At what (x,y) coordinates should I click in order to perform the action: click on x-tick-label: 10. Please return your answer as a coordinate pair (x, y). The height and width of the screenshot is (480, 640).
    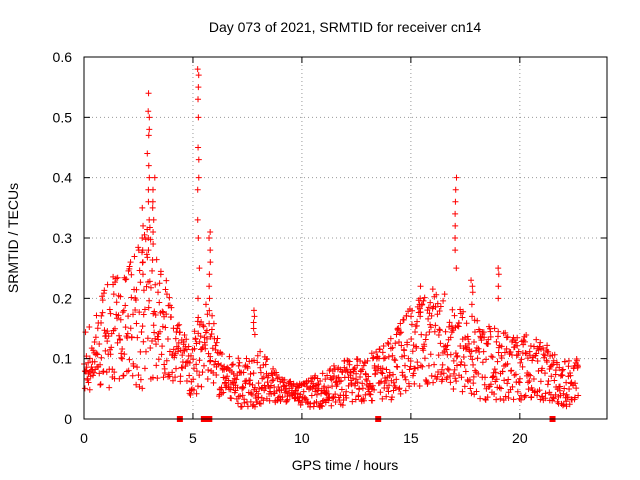
    Looking at the image, I should click on (302, 438).